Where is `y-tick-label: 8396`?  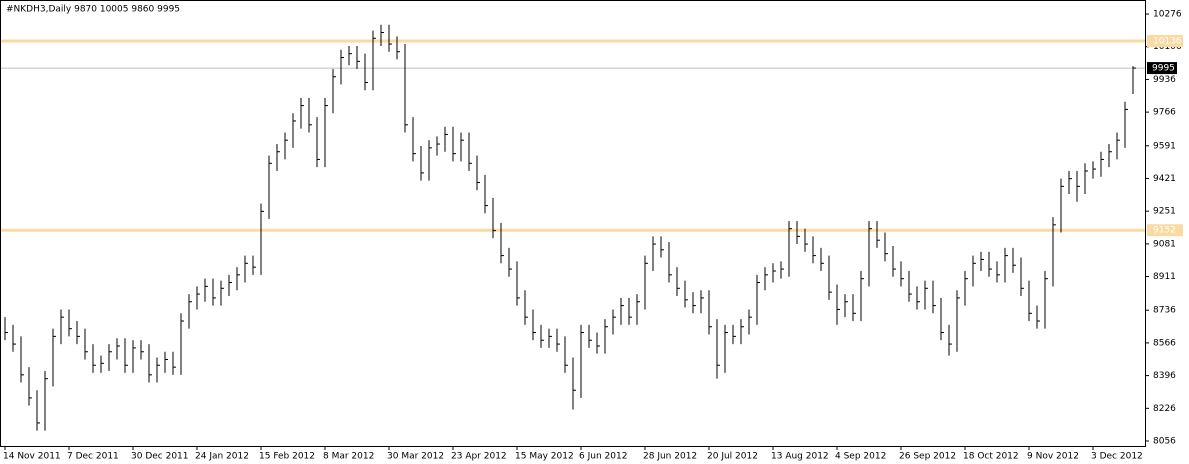
y-tick-label: 8396 is located at coordinates (1164, 376).